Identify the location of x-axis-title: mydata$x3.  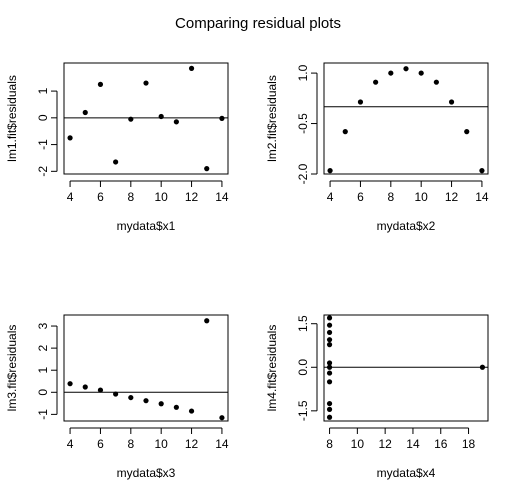
(146, 473).